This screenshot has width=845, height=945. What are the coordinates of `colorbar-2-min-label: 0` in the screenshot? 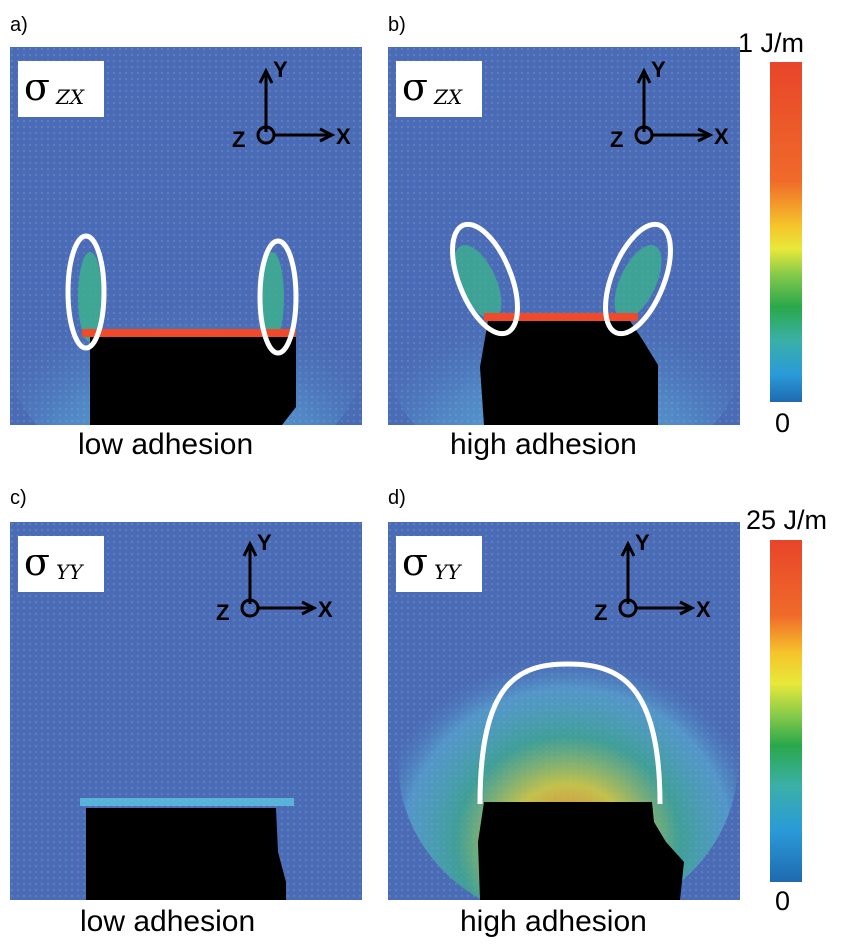 It's located at (783, 901).